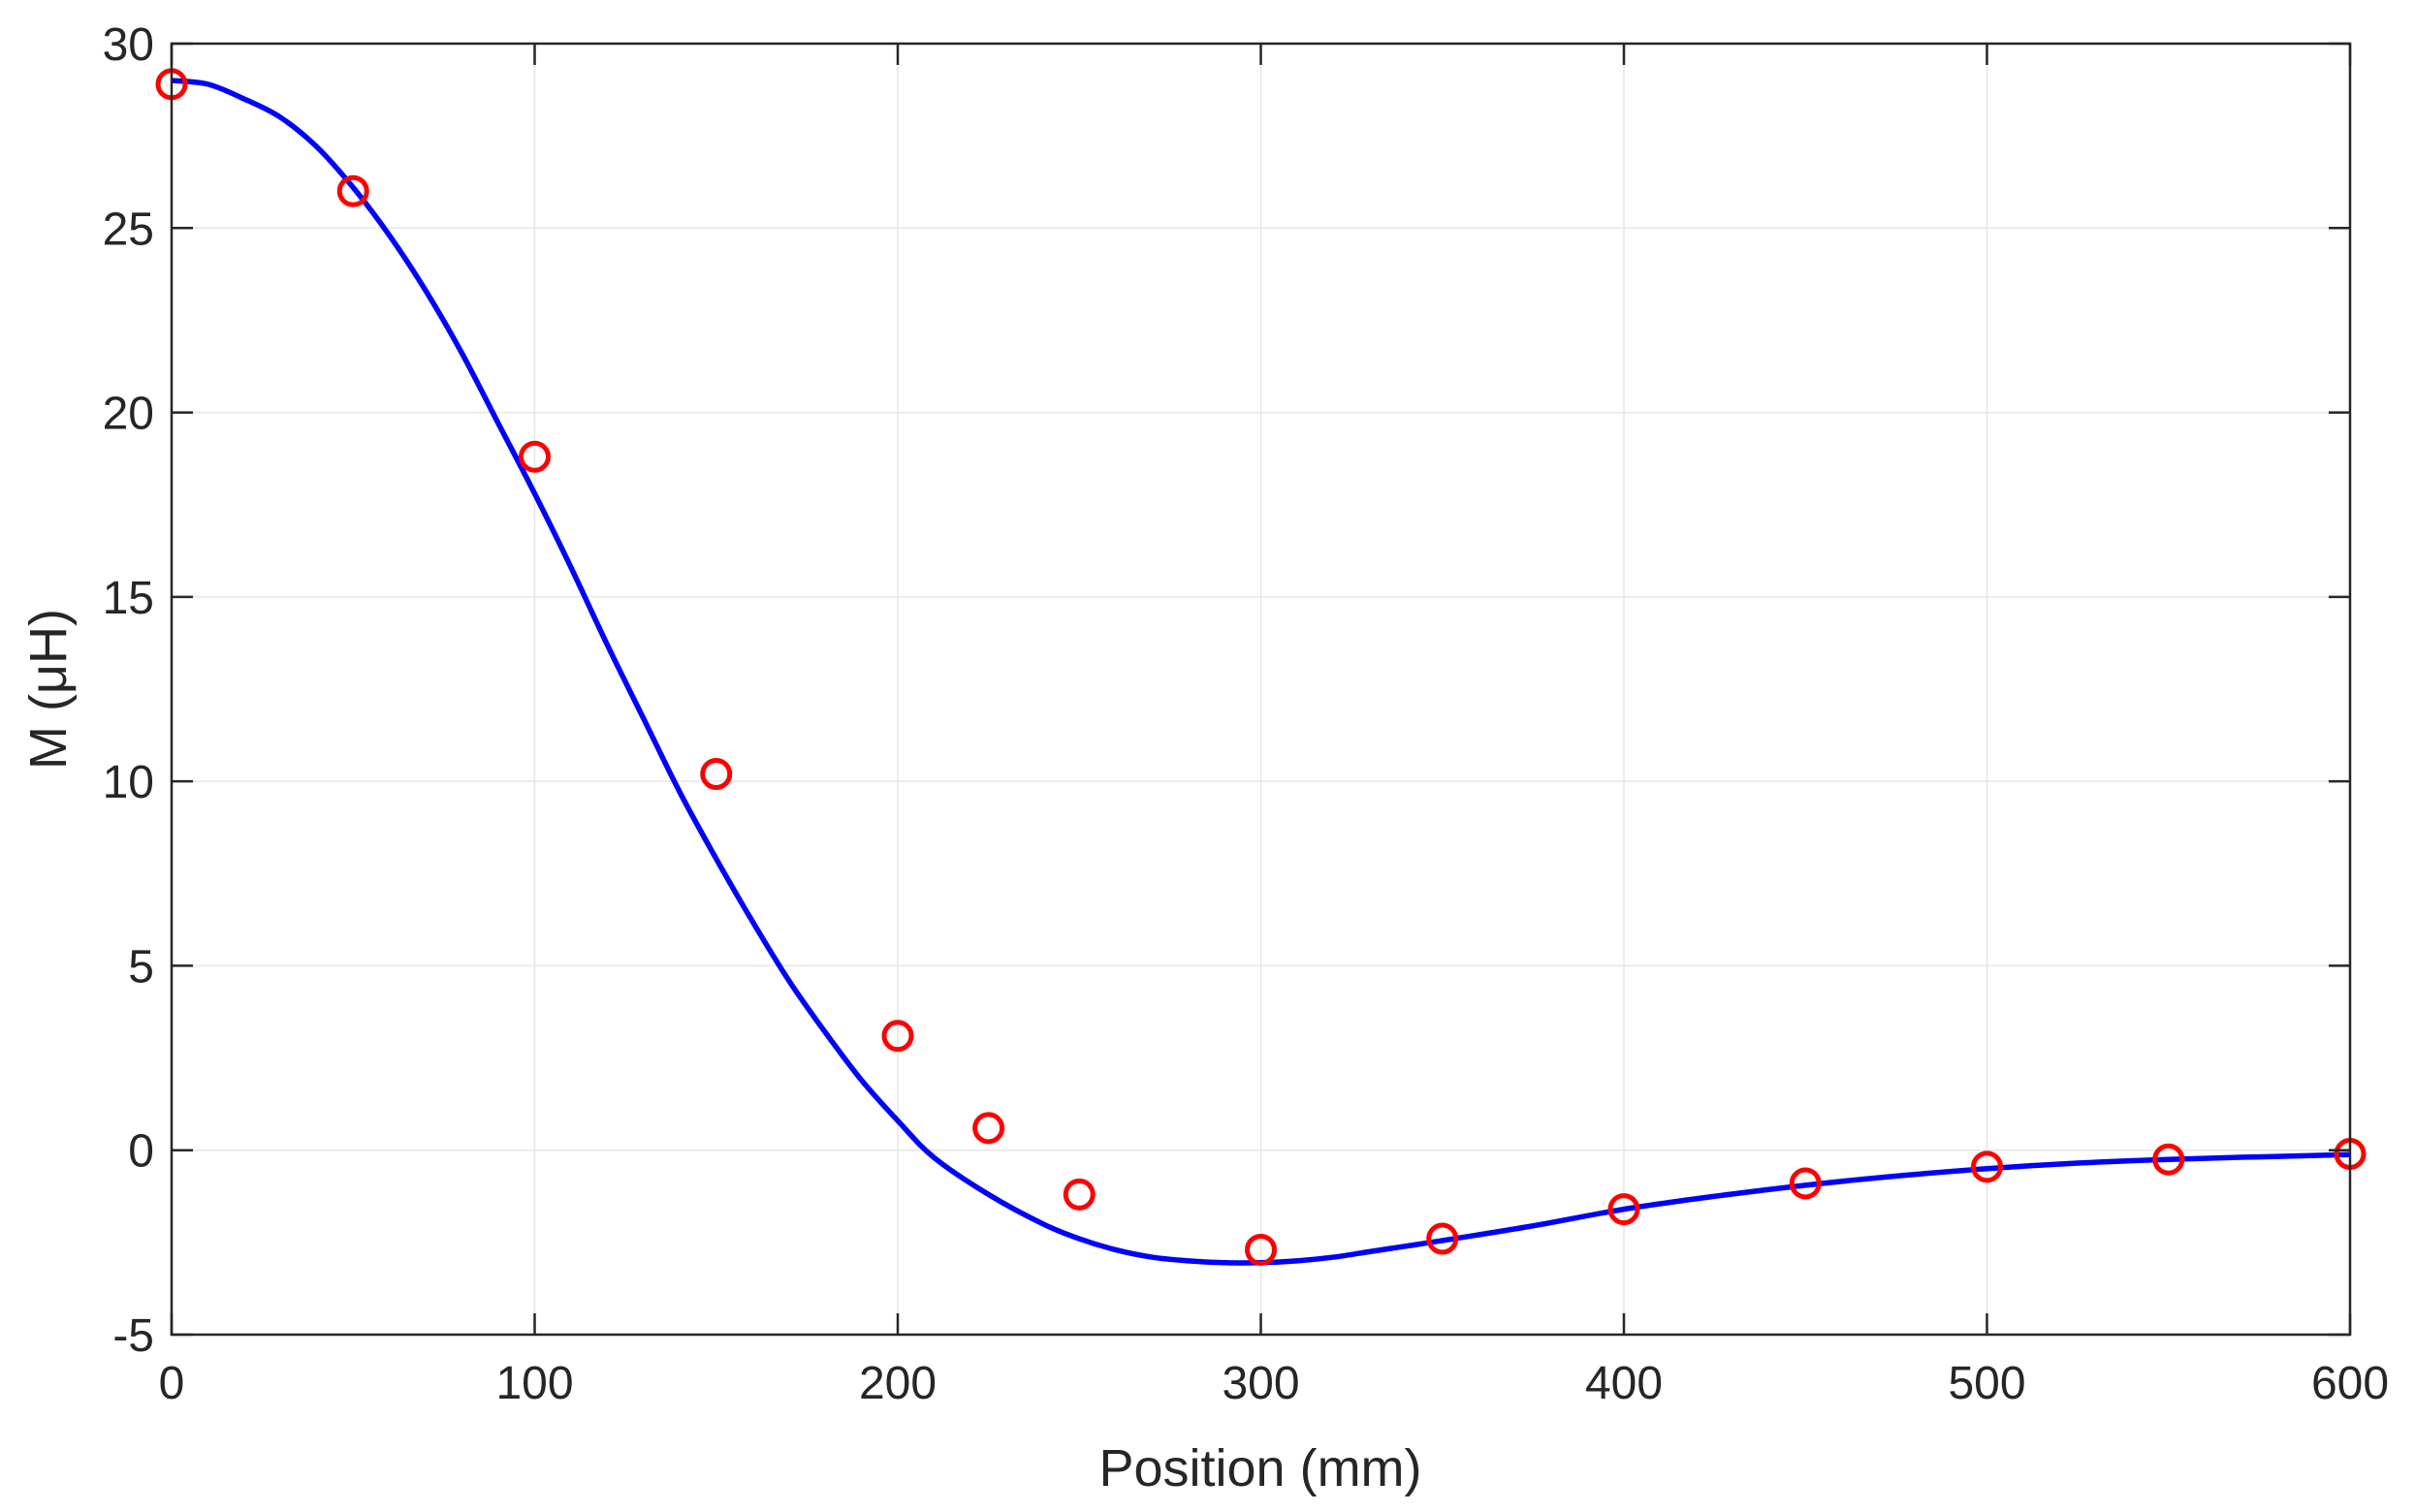  What do you see at coordinates (1260, 1384) in the screenshot?
I see `x-tick-label: 300` at bounding box center [1260, 1384].